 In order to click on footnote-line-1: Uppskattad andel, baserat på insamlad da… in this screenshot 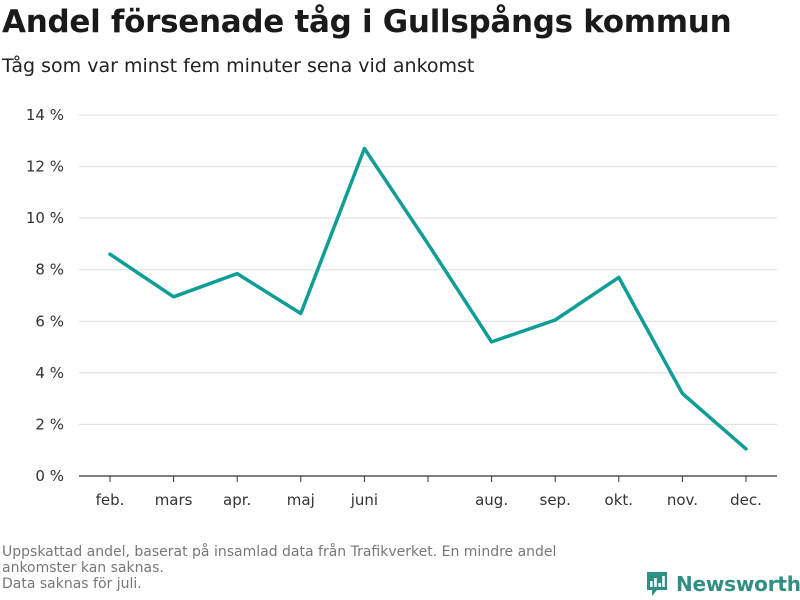, I will do `click(279, 552)`.